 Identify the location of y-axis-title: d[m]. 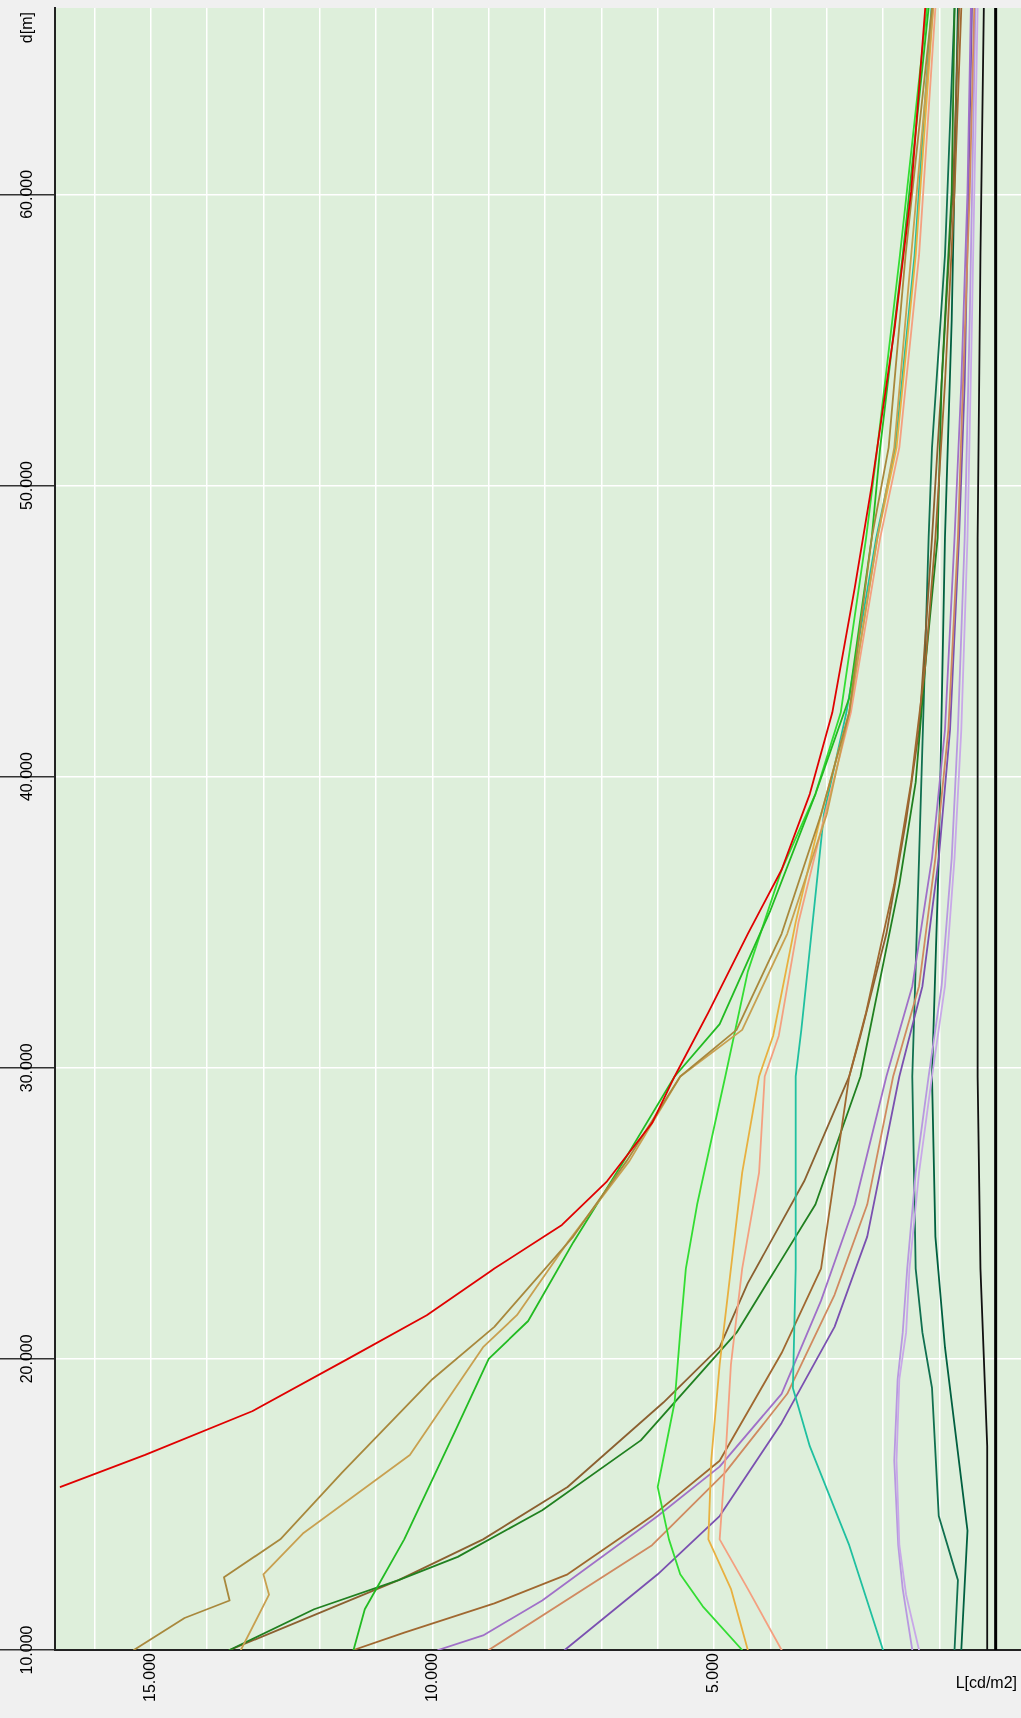
(26, 28).